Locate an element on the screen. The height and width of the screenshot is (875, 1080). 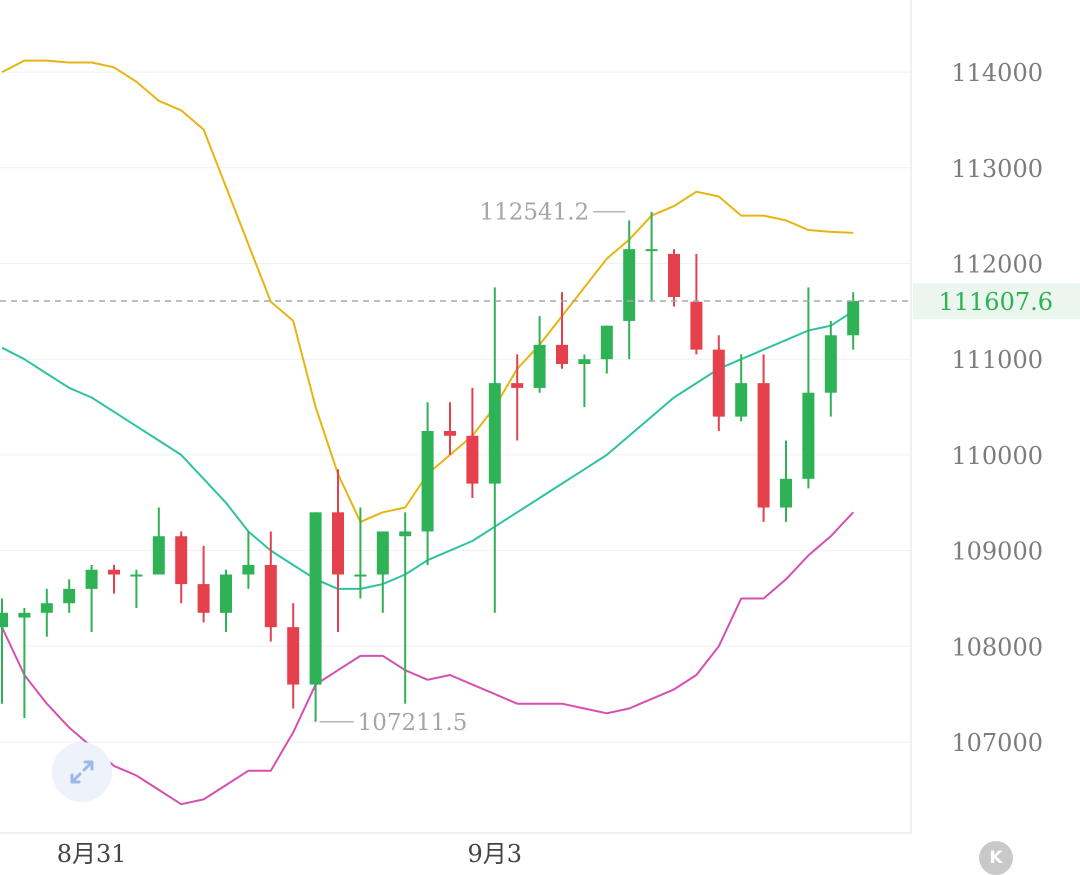
expand-icon is located at coordinates (82, 772).